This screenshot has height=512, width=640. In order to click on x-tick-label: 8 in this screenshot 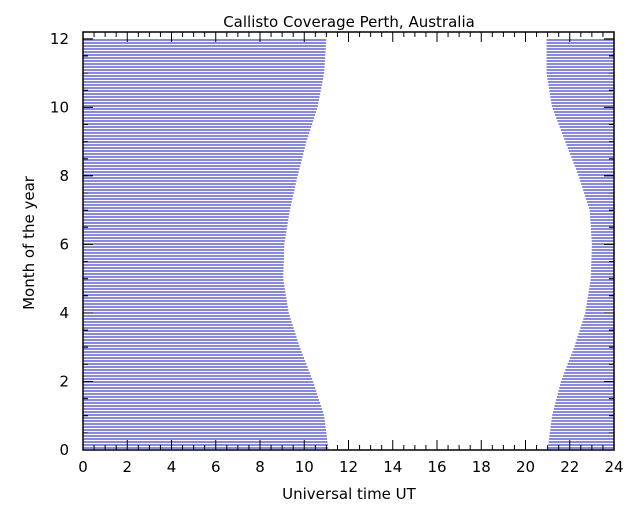, I will do `click(260, 467)`.